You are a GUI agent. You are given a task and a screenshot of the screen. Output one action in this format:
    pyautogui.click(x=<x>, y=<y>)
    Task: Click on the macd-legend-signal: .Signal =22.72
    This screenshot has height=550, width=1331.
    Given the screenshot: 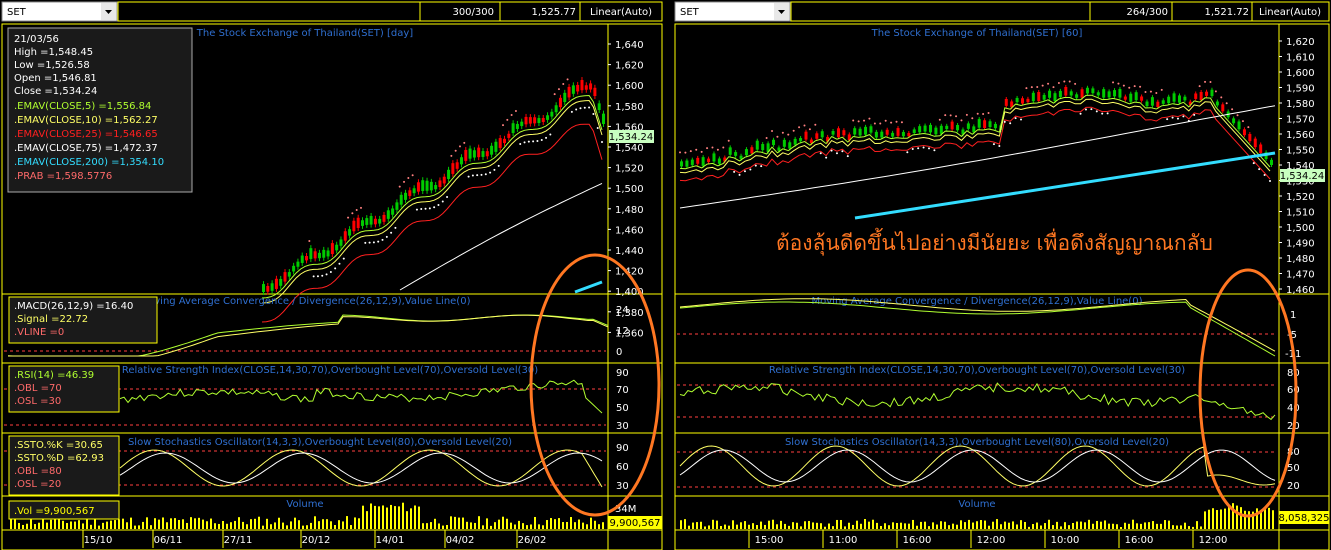 What is the action you would take?
    pyautogui.click(x=51, y=319)
    